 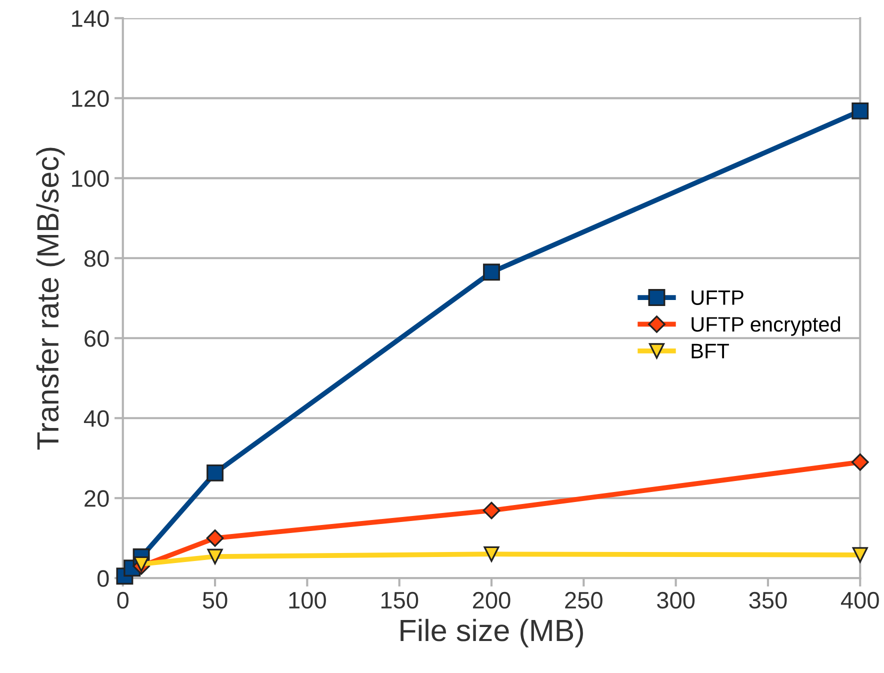 I want to click on y-tick-label: 140, so click(x=90, y=18).